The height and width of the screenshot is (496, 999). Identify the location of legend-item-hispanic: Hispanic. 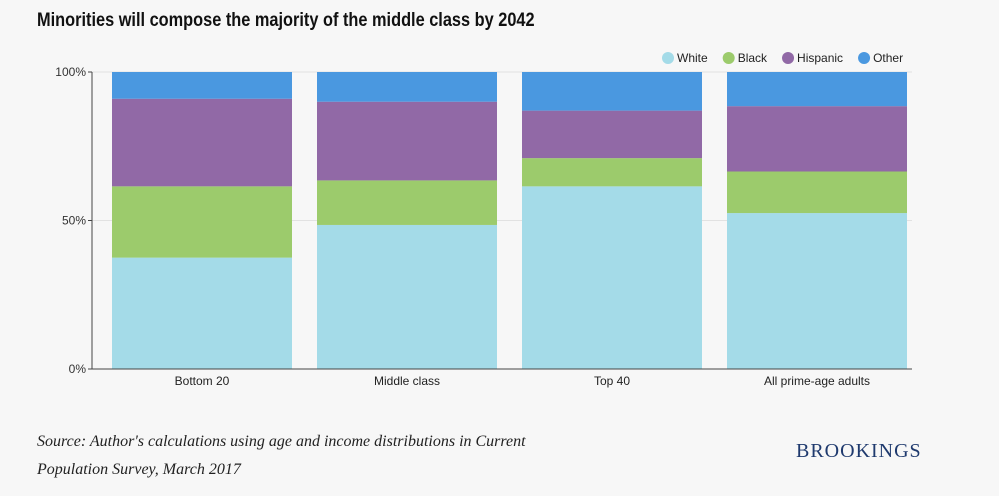
(812, 58).